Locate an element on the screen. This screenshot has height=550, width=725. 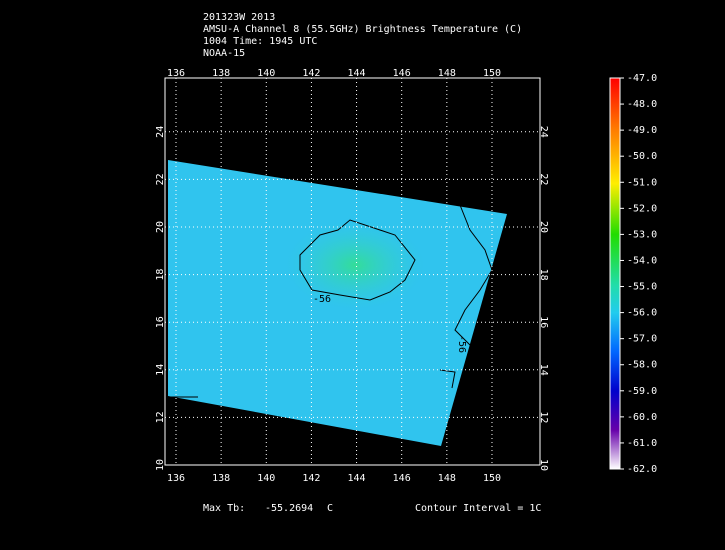
colorbar-label: -52.0 is located at coordinates (642, 208).